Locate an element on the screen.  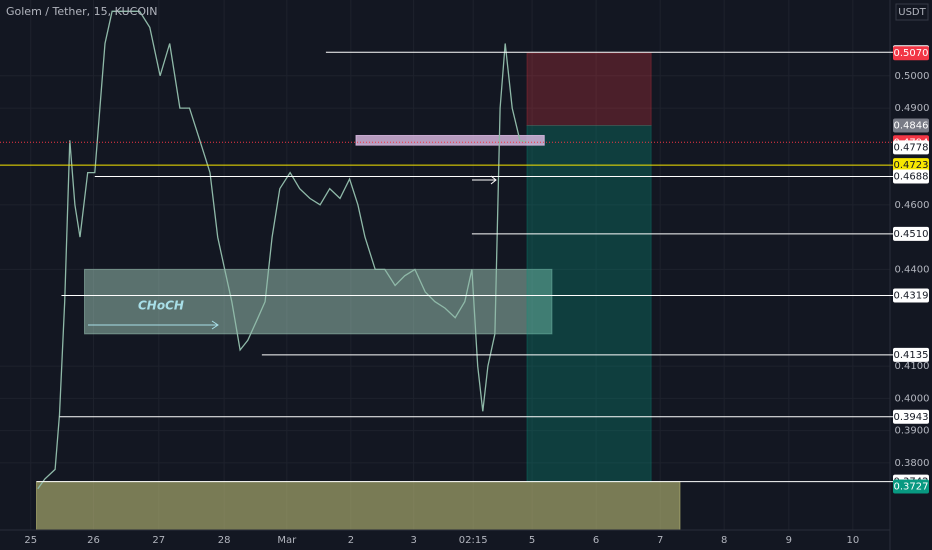
price-tag-label: 0.4319 is located at coordinates (911, 295).